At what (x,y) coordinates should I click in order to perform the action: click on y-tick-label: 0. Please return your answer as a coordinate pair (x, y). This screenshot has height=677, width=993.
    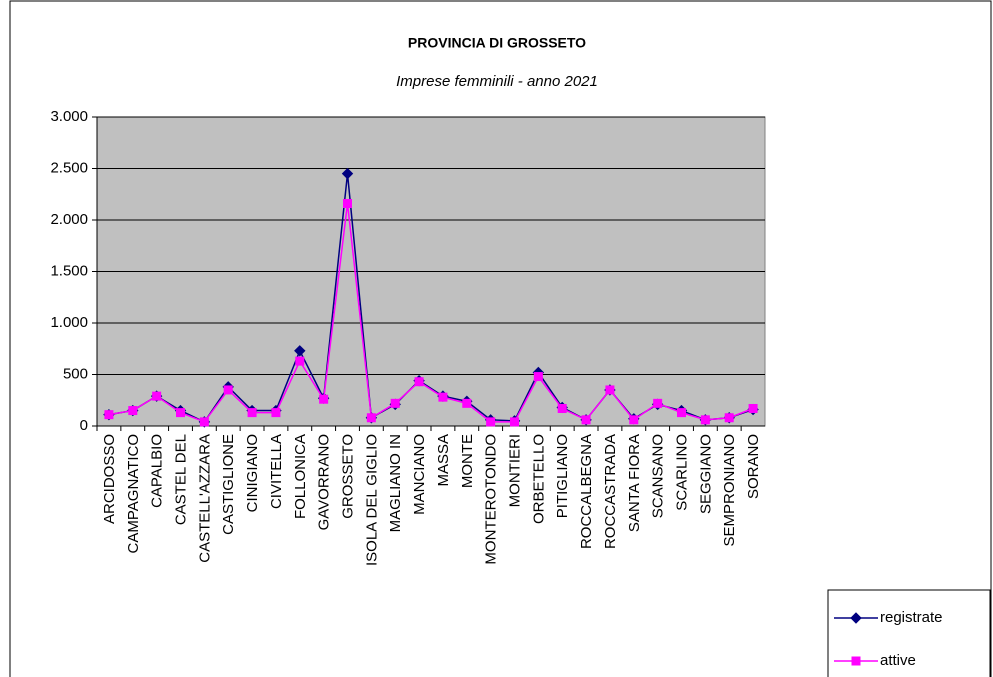
    Looking at the image, I should click on (84, 425).